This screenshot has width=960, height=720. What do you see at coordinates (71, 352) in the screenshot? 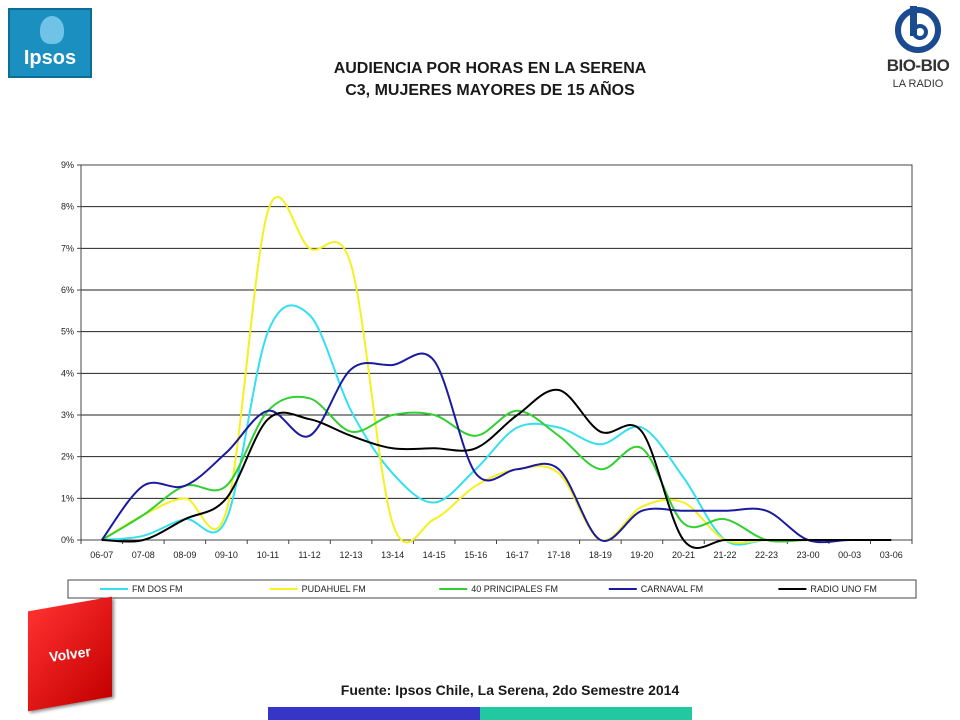
I see `y-axis-ticks: 0% 1% 2% 3% 4% 5% 6% 7% 8% 9%` at bounding box center [71, 352].